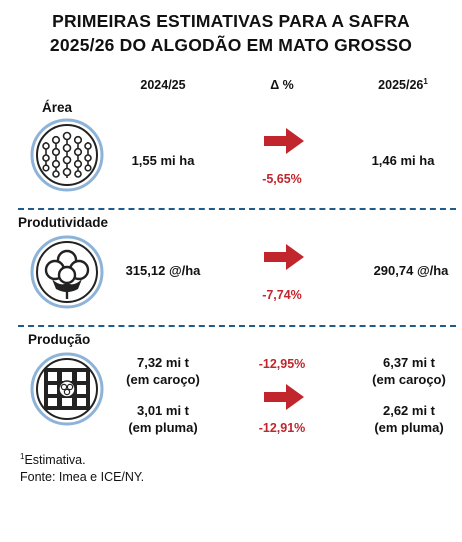 The image size is (462, 542). Describe the element at coordinates (282, 295) in the screenshot. I see `produtividade-change: -7,74%` at that location.